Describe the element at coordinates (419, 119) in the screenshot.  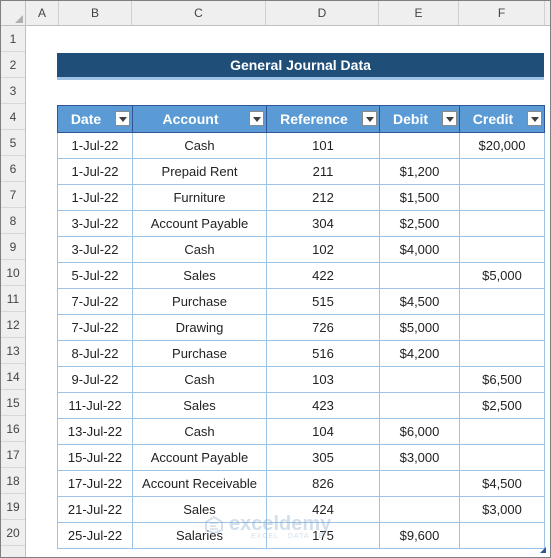
I see `header-debit: Debit` at that location.